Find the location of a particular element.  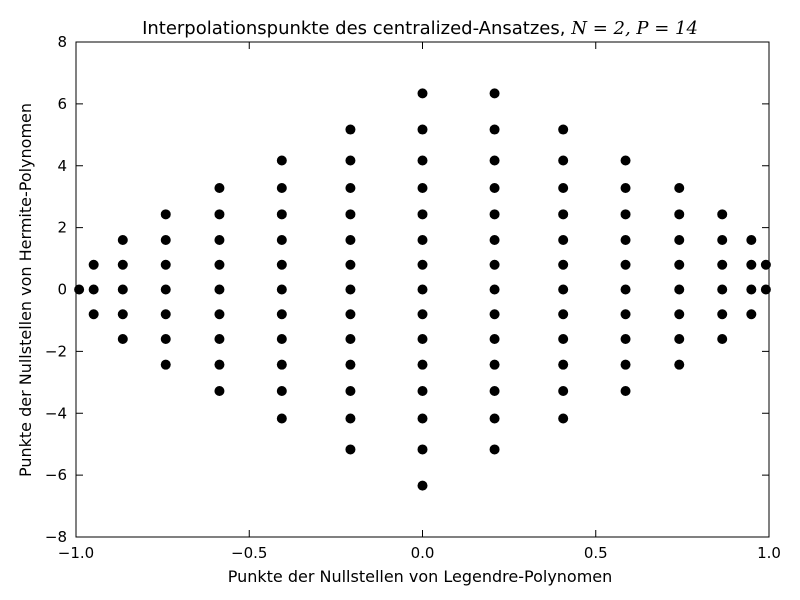

y-tick-label: −8 is located at coordinates (56, 537).